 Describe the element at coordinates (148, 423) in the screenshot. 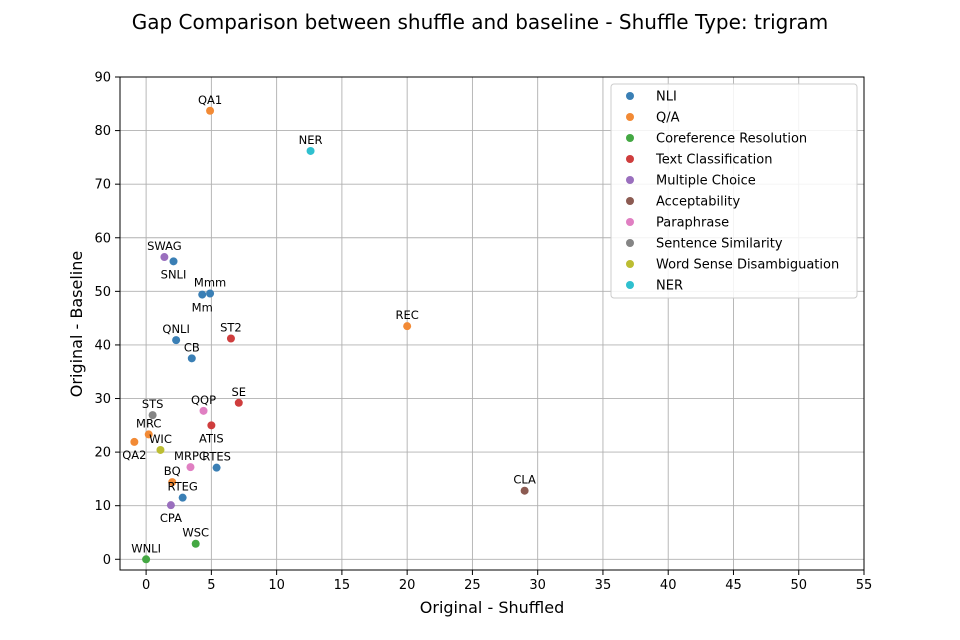

I see `data-point-label: MRC` at that location.